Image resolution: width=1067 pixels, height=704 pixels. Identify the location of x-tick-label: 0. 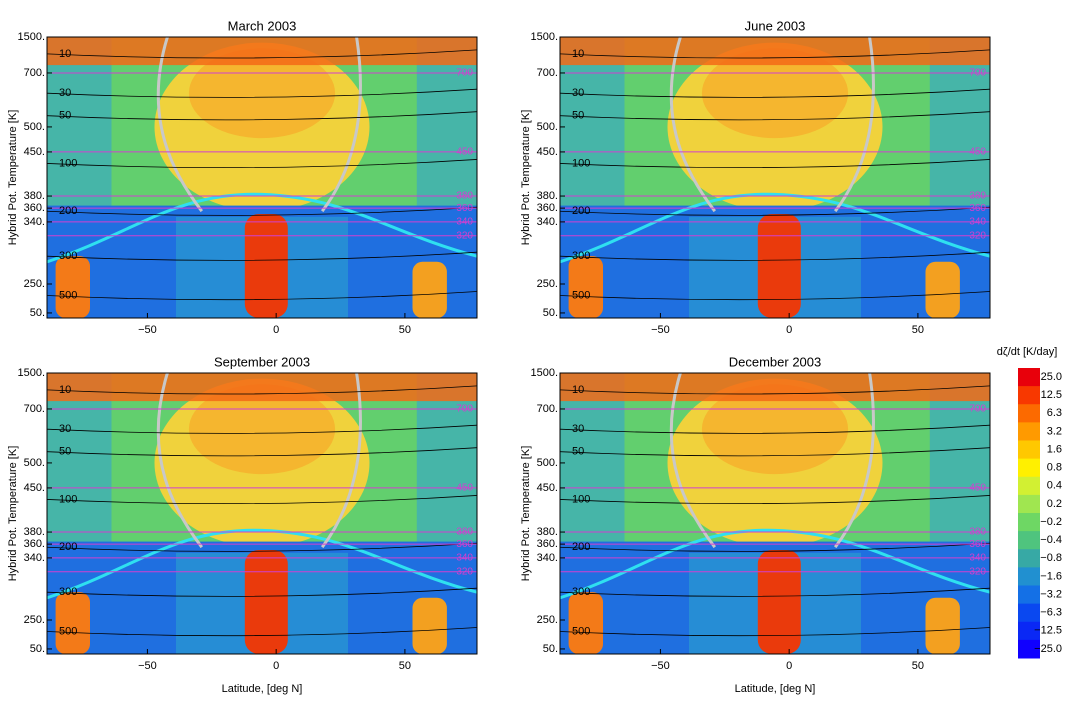
(276, 330).